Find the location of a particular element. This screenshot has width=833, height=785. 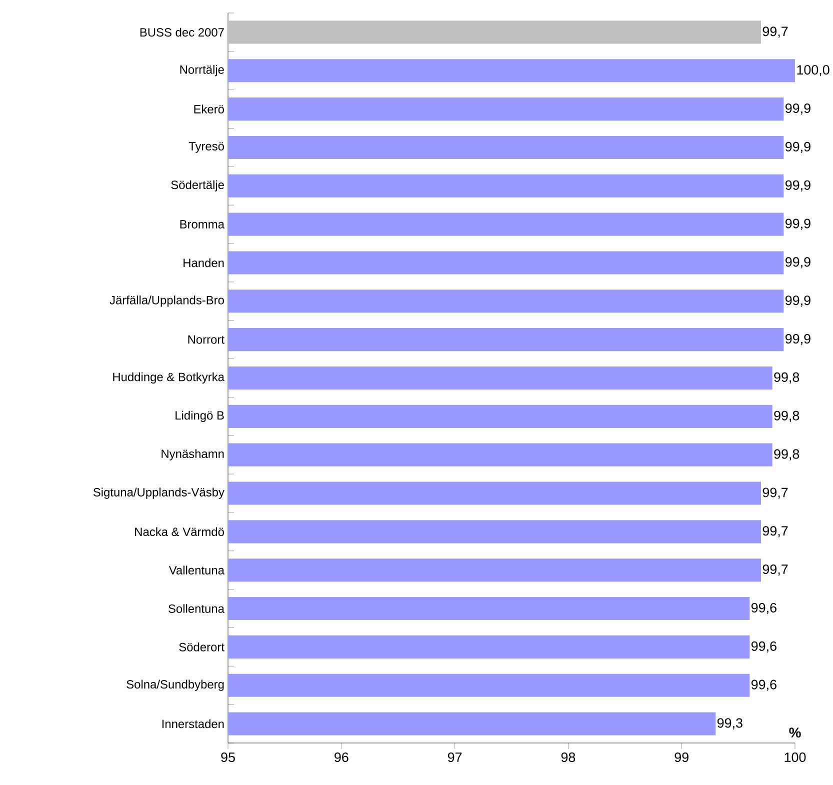

y-tick-label: Norrtälje is located at coordinates (202, 70).